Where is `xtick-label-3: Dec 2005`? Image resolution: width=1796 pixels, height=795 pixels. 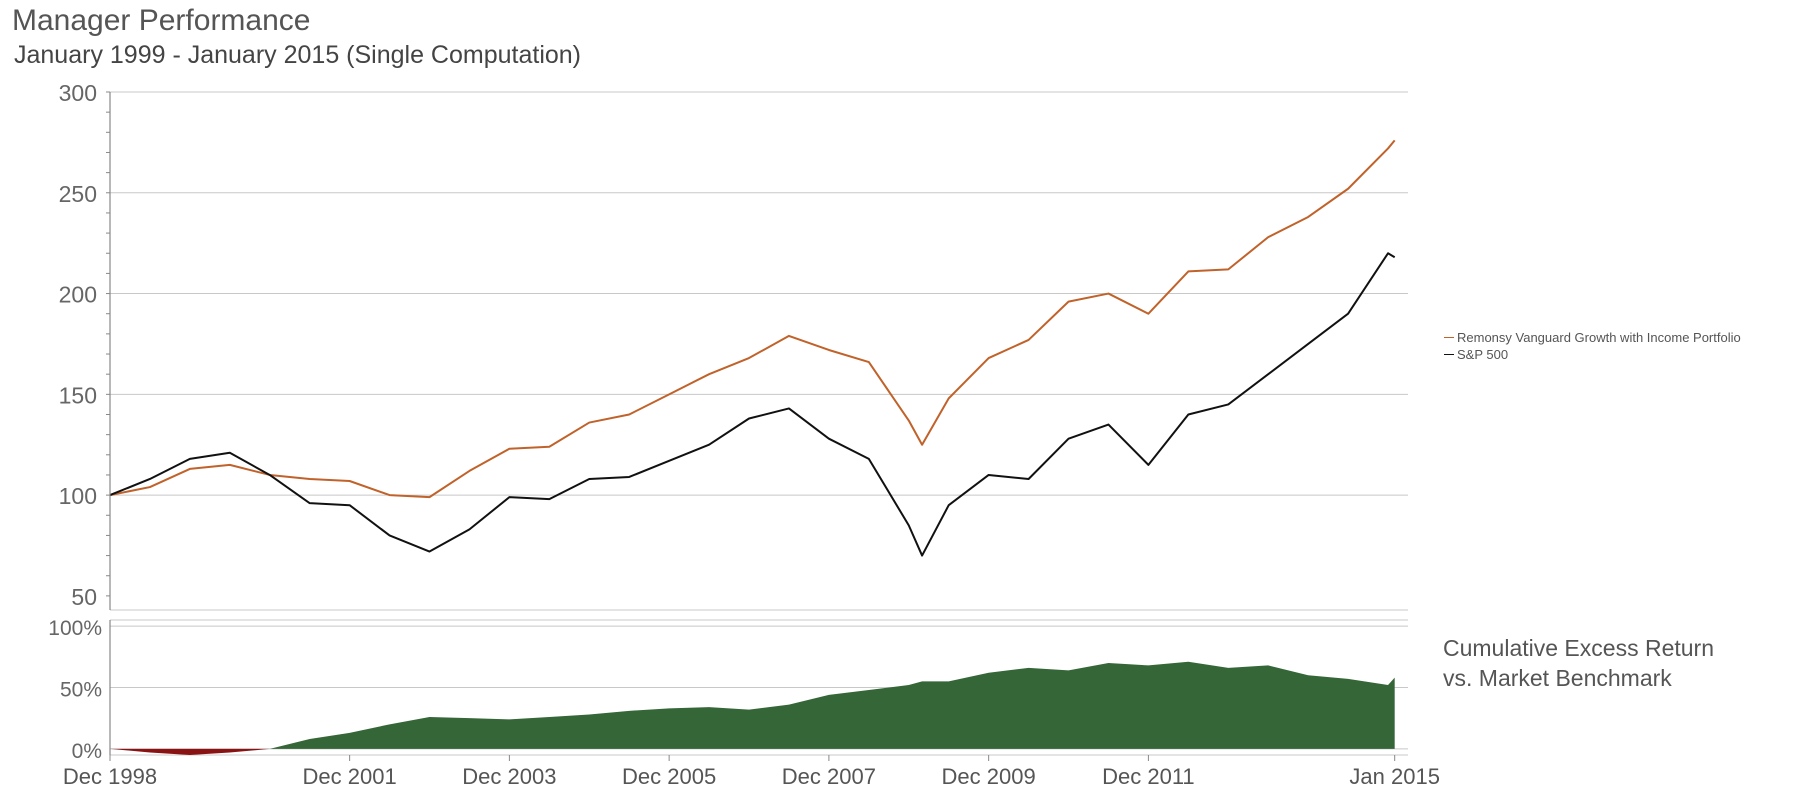
xtick-label-3: Dec 2005 is located at coordinates (669, 776).